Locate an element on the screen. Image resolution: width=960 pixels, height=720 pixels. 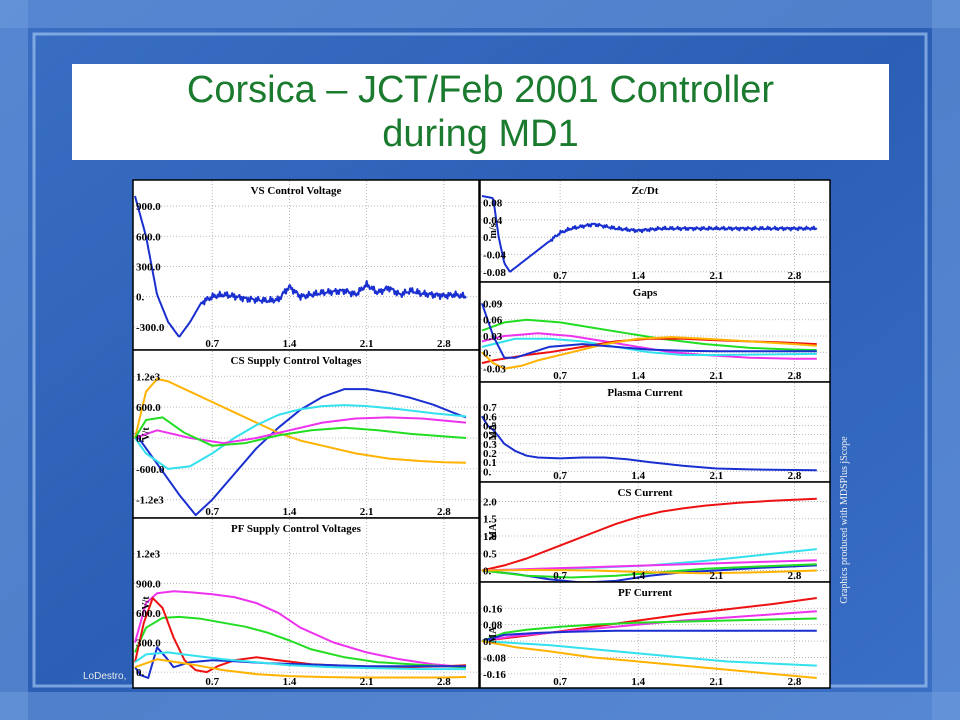
chart-title: Zc/Dt is located at coordinates (645, 191).